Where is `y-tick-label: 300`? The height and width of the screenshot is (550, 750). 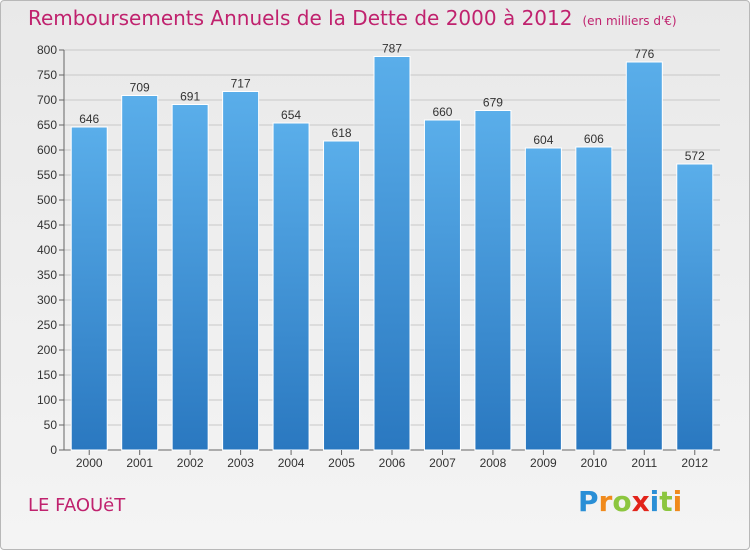 y-tick-label: 300 is located at coordinates (47, 300).